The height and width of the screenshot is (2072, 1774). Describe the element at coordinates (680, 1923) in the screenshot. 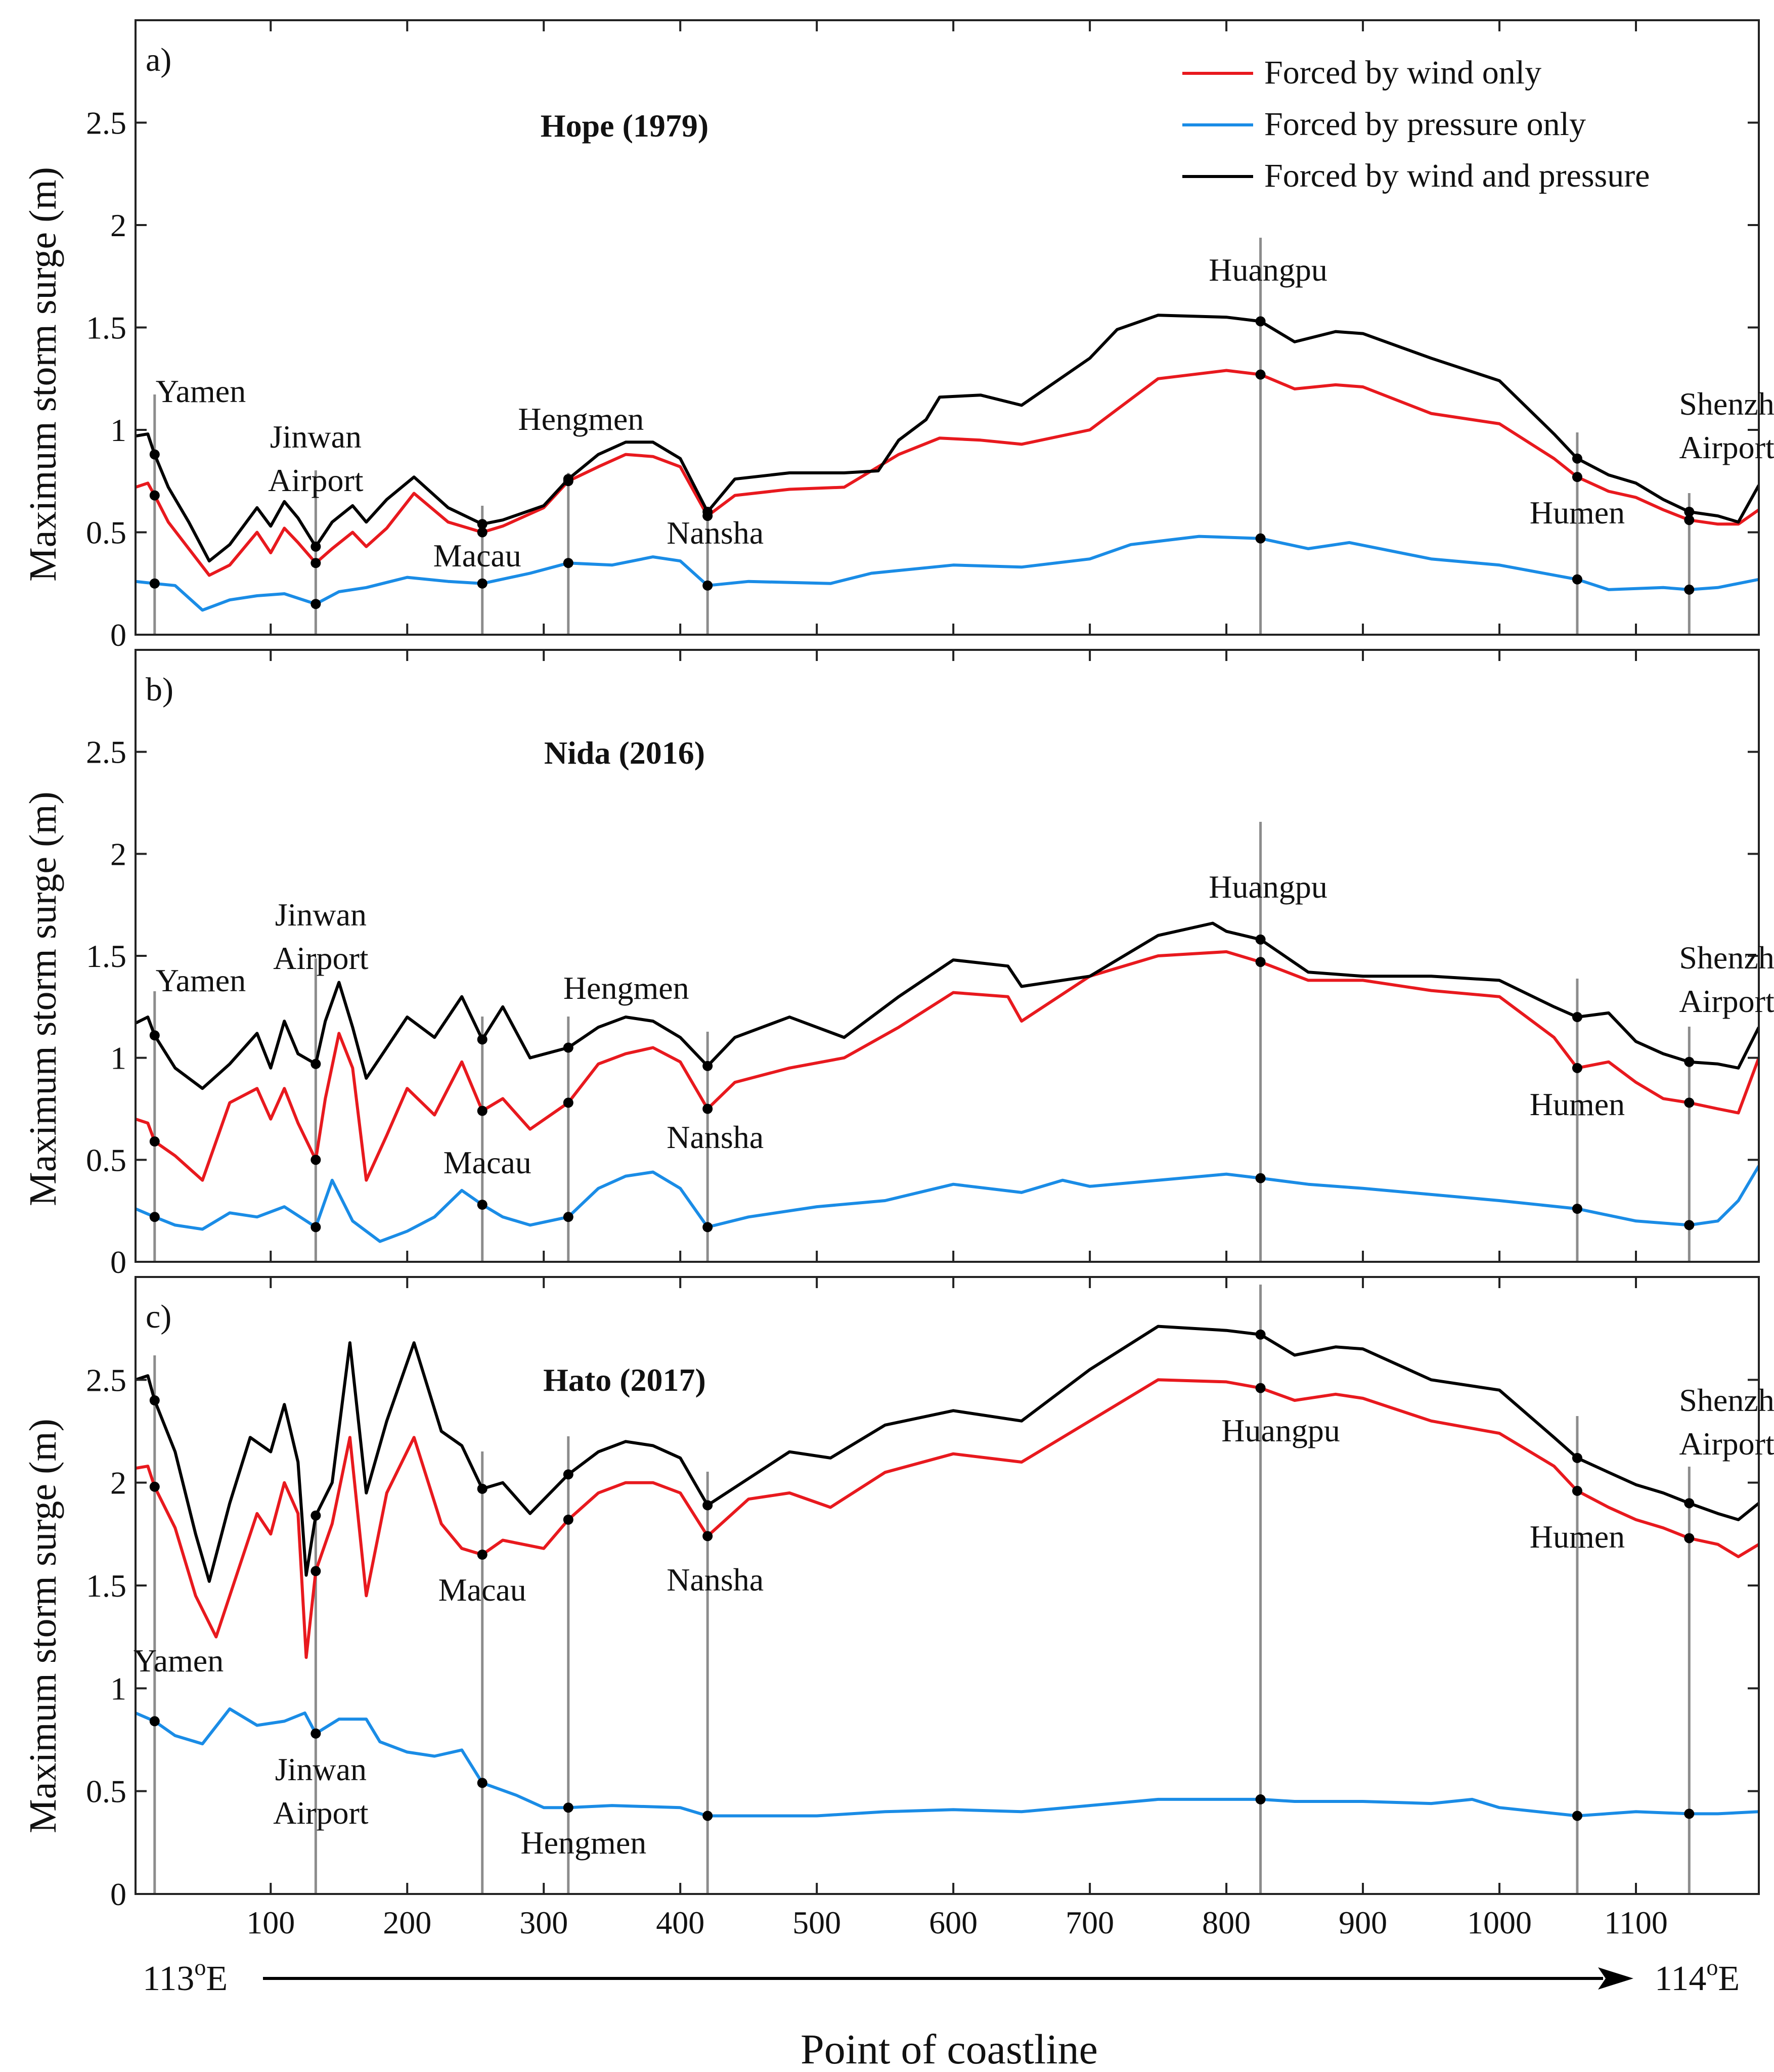

I see `x-tick-label: 400` at that location.